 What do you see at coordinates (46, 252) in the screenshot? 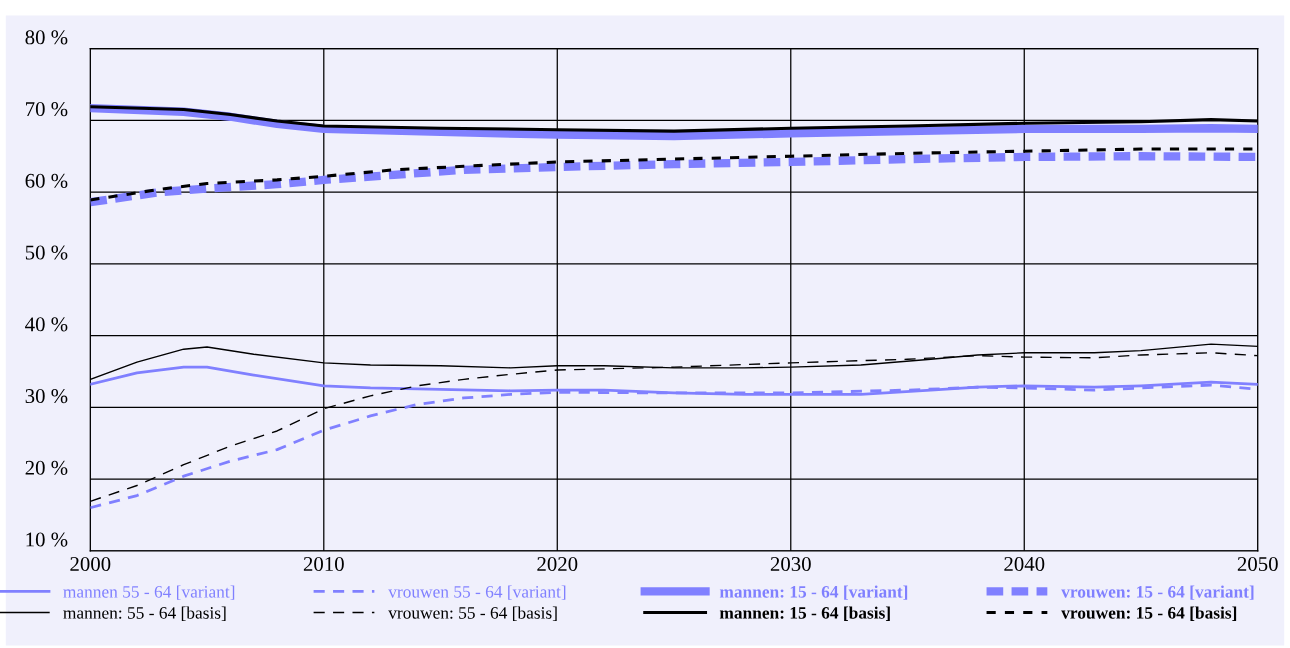
I see `y-tick-label: 50 %` at bounding box center [46, 252].